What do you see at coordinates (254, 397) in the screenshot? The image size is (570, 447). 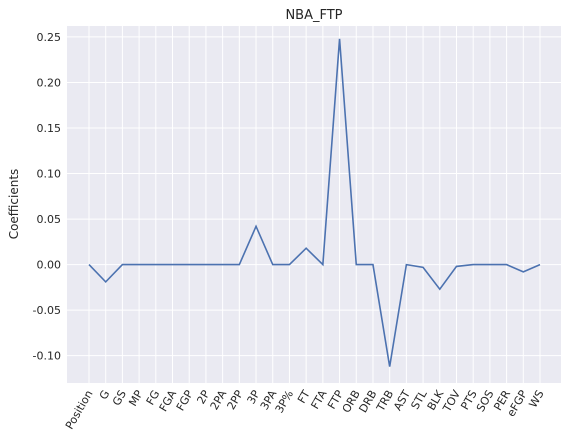 I see `x-tick-label: 3P` at bounding box center [254, 397].